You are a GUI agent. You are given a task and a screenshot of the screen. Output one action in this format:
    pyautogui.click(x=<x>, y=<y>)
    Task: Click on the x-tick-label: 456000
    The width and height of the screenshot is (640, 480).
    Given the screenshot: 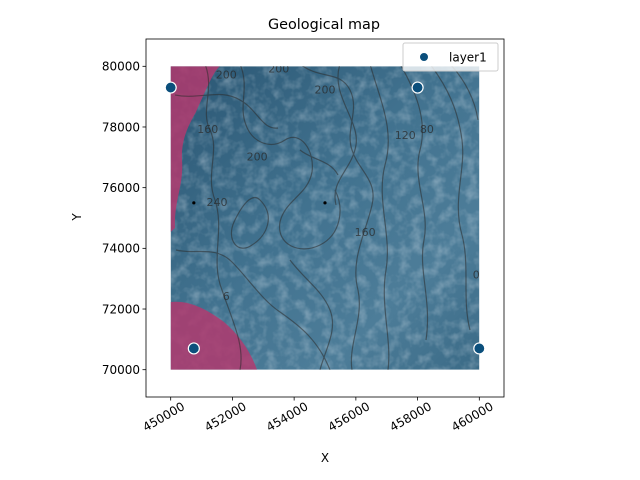 What is the action you would take?
    pyautogui.click(x=349, y=416)
    